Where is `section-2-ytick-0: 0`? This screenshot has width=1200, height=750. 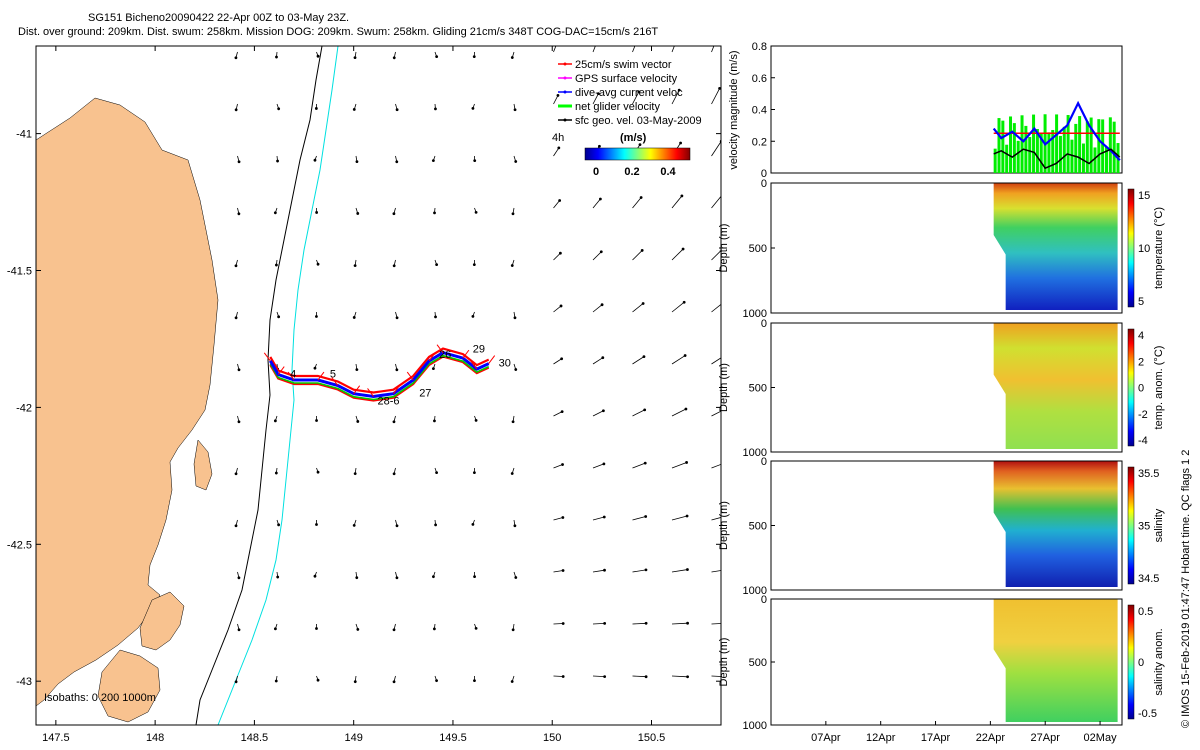 section-2-ytick-0: 0 is located at coordinates (764, 462).